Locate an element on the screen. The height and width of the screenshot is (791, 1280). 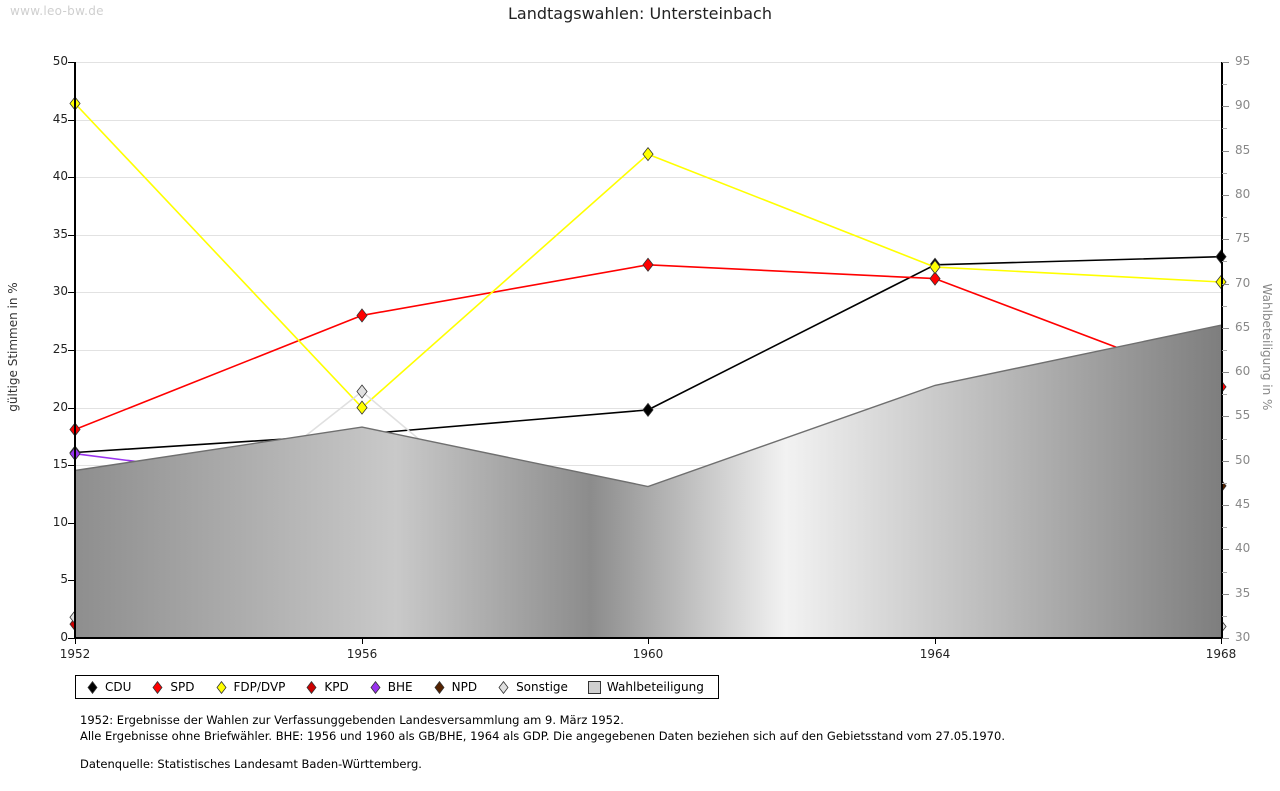
y-axis-left-line is located at coordinates (75, 350).